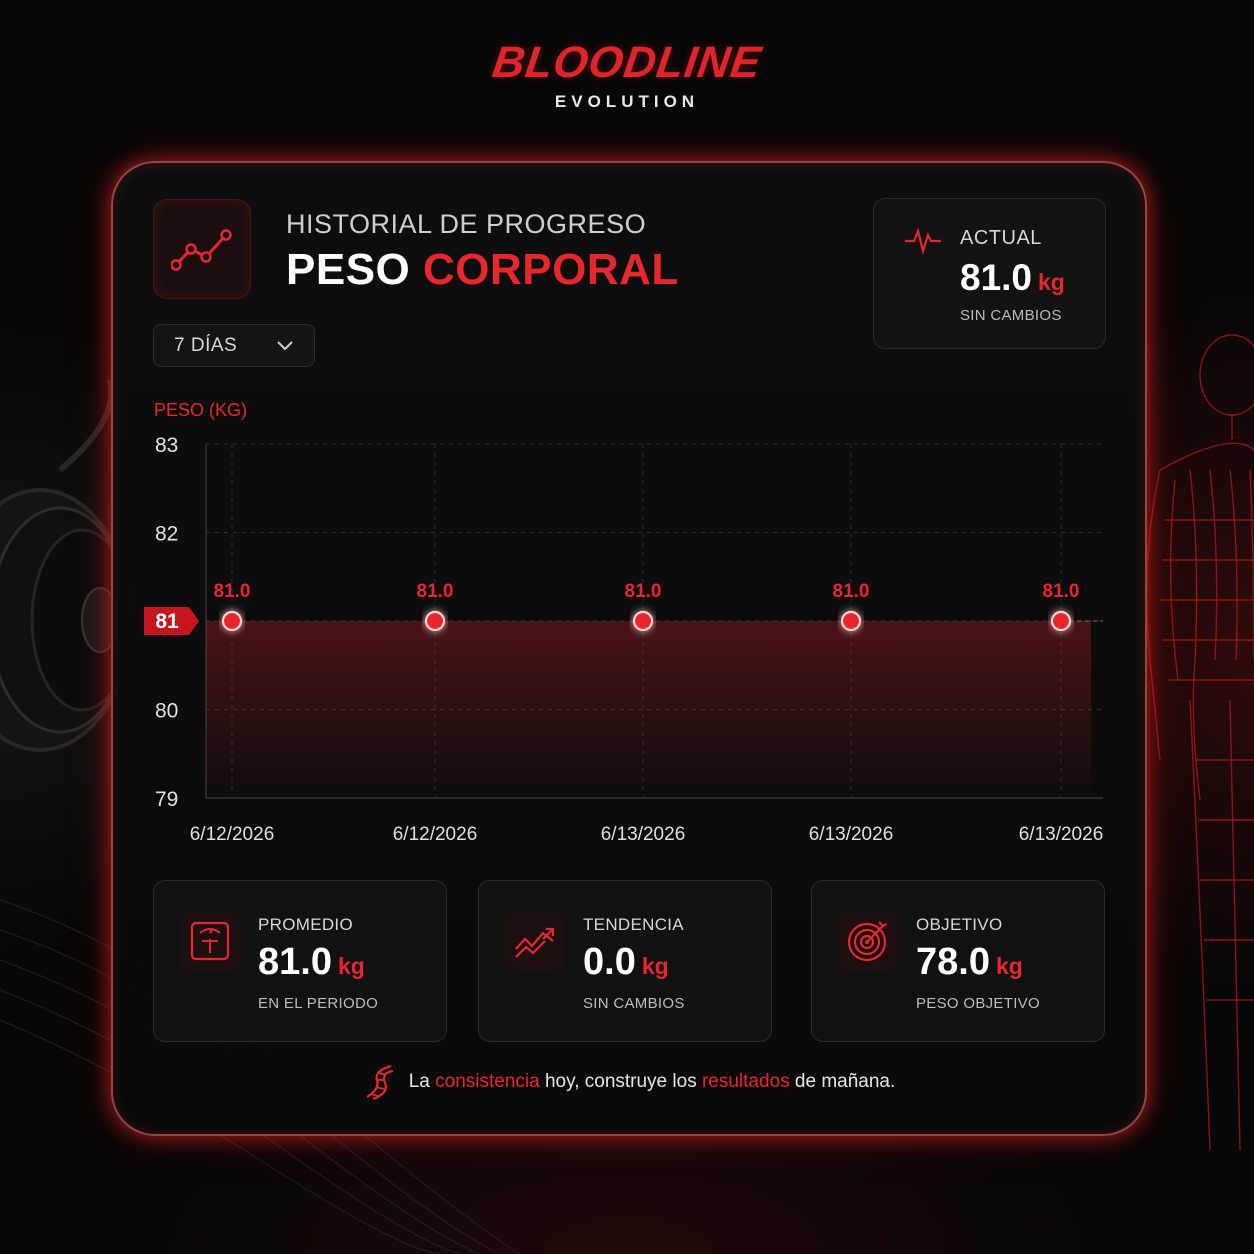 The image size is (1254, 1254). I want to click on stat-trend-unit: kg, so click(655, 966).